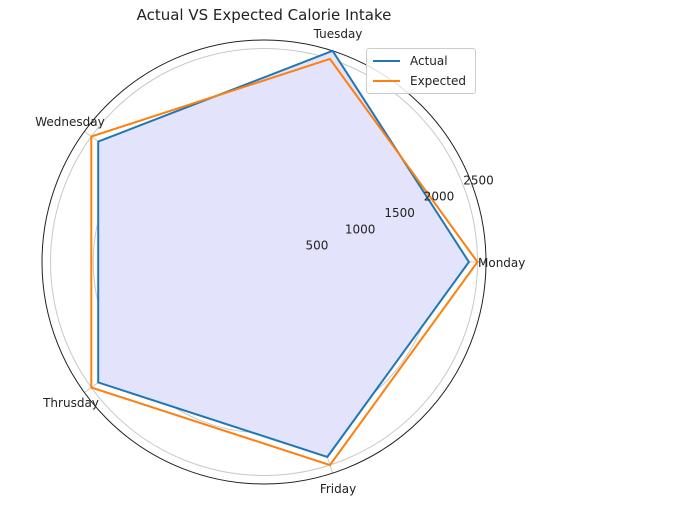  Describe the element at coordinates (439, 197) in the screenshot. I see `radial-tick-label-2000: 2000` at that location.